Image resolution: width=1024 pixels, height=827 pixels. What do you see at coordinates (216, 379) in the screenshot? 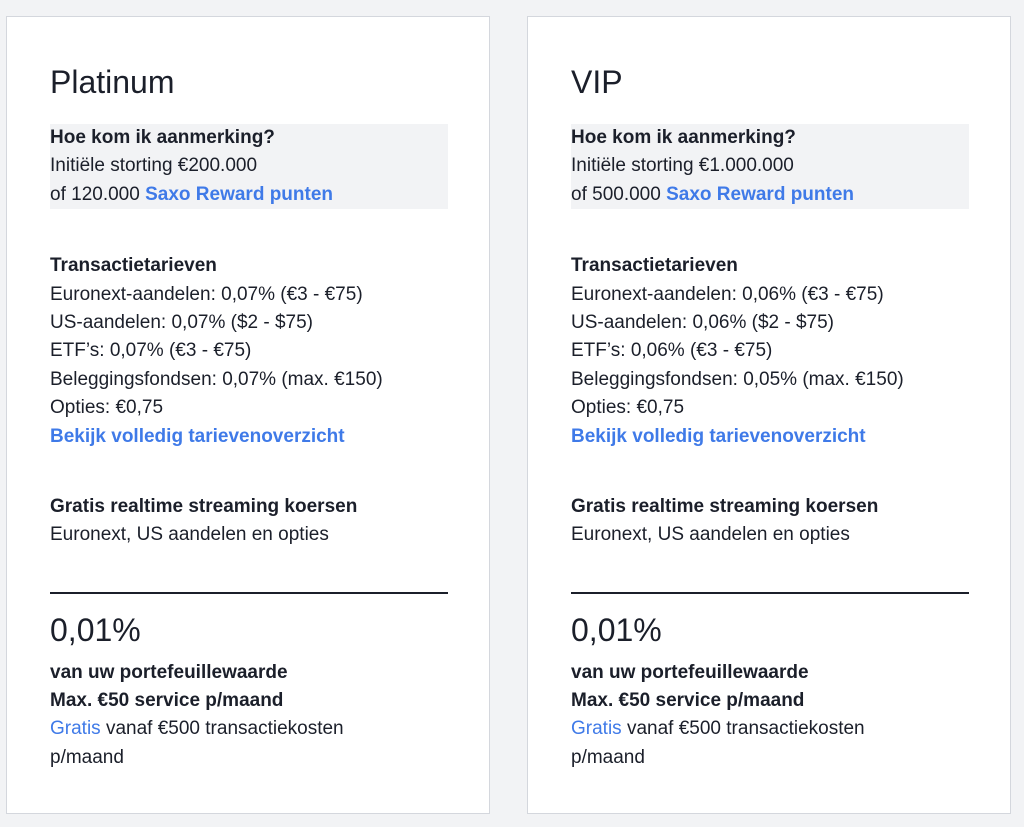
I see `rate-item: Beleggingsfondsen: 0,07% (max. €150)` at bounding box center [216, 379].